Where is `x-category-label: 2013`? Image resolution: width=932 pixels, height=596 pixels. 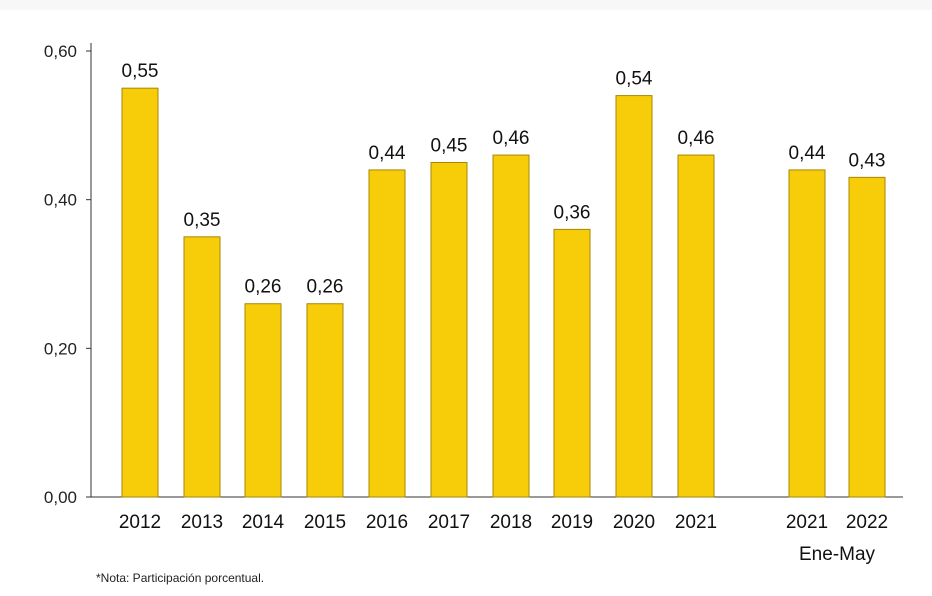
x-category-label: 2013 is located at coordinates (202, 522).